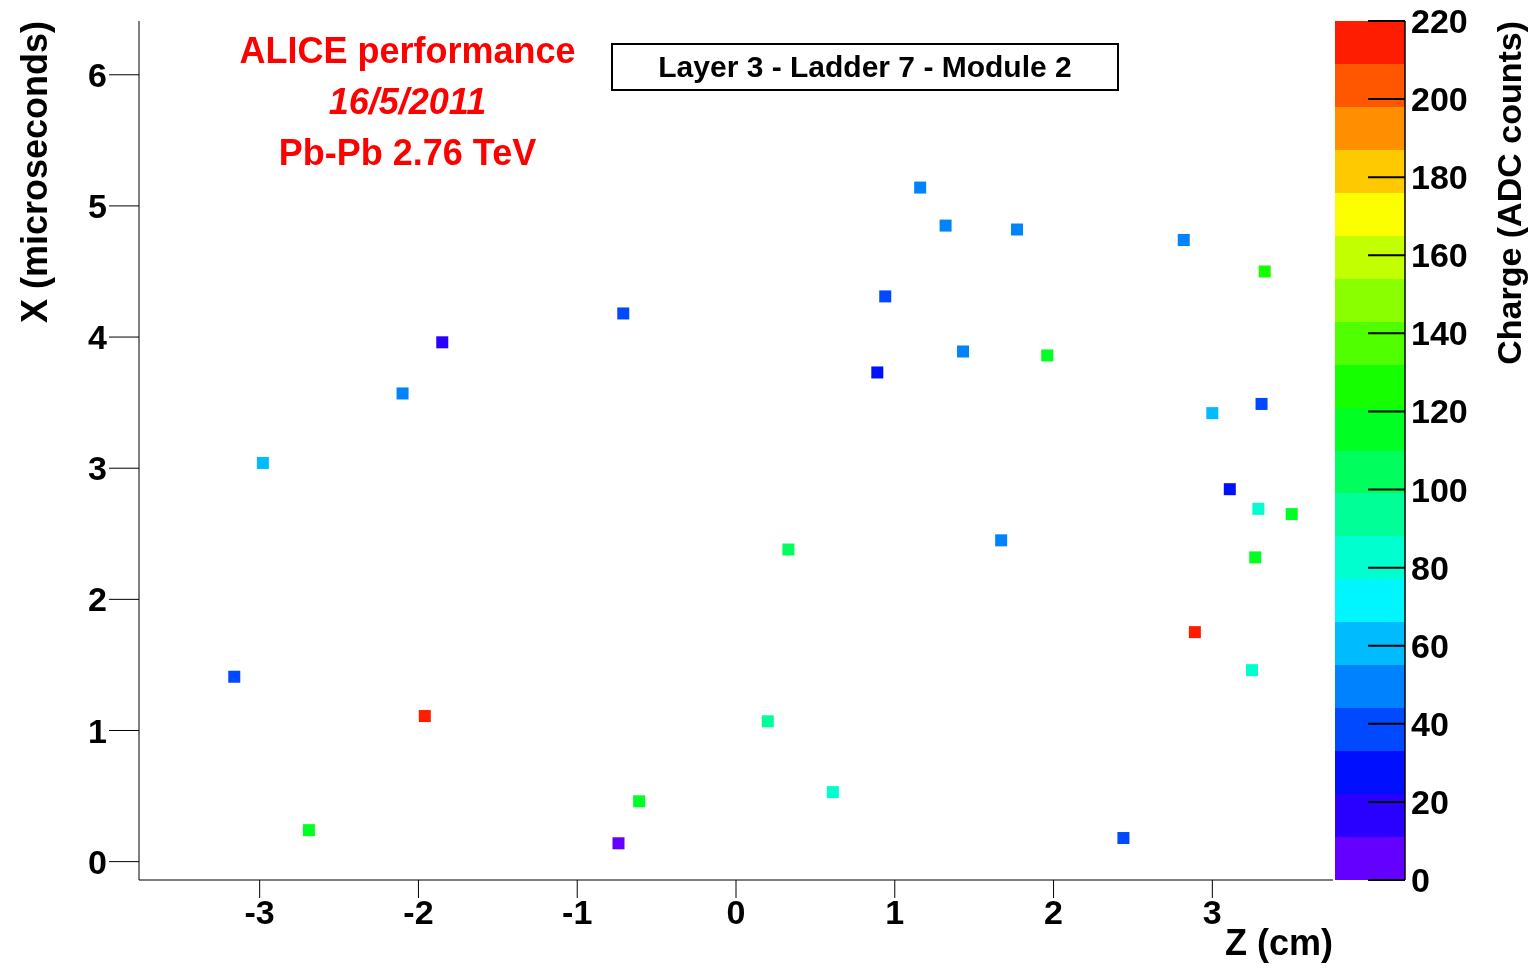 The width and height of the screenshot is (1528, 968). Describe the element at coordinates (1439, 21) in the screenshot. I see `color-bar-label: 220` at that location.